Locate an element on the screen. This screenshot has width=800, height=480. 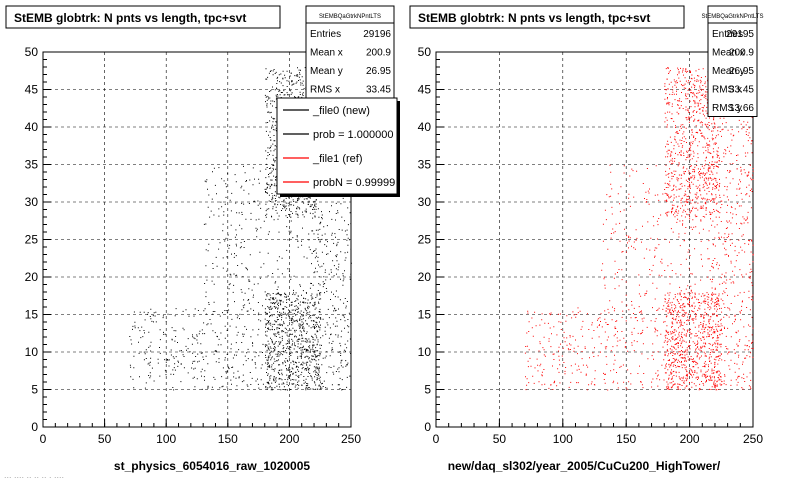
legend-label: _file1 (ref) is located at coordinates (337, 159).